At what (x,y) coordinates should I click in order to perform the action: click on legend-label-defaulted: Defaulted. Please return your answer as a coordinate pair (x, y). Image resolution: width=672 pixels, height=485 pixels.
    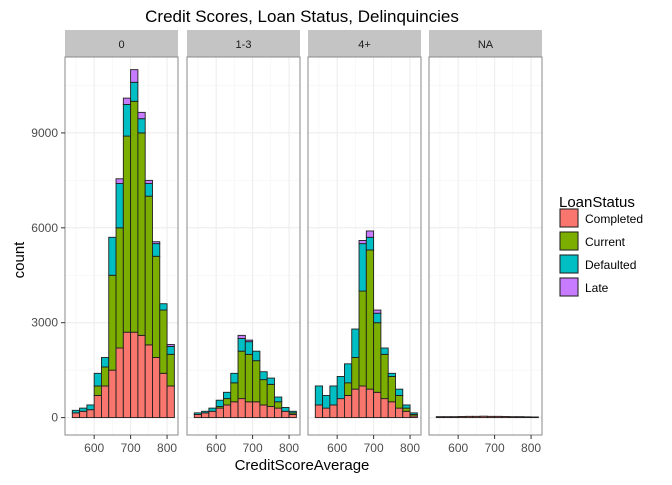
    Looking at the image, I should click on (610, 265).